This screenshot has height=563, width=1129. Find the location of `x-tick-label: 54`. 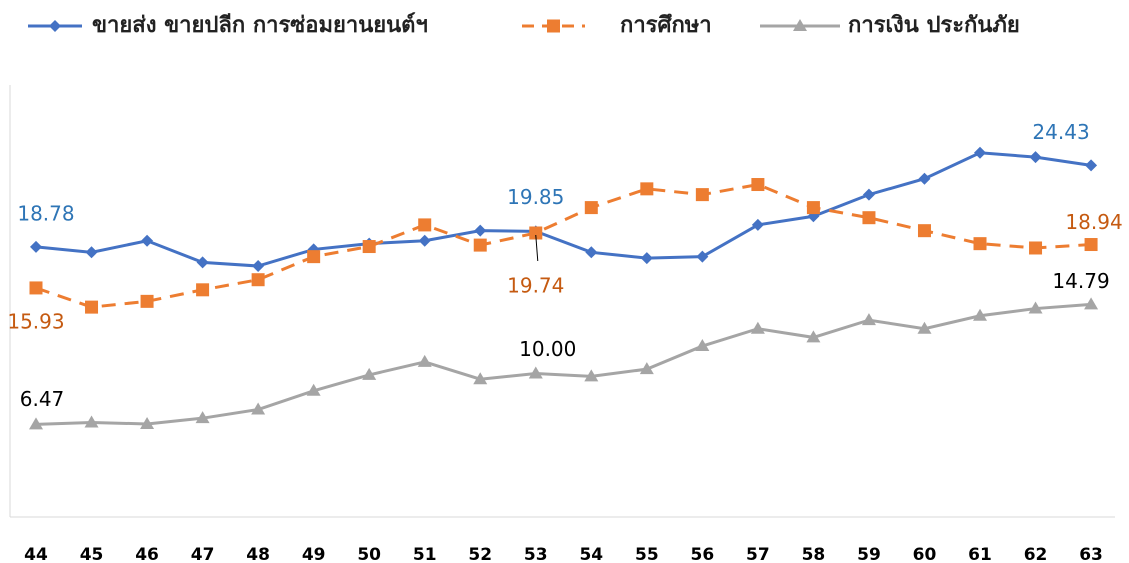

x-tick-label: 54 is located at coordinates (591, 554).